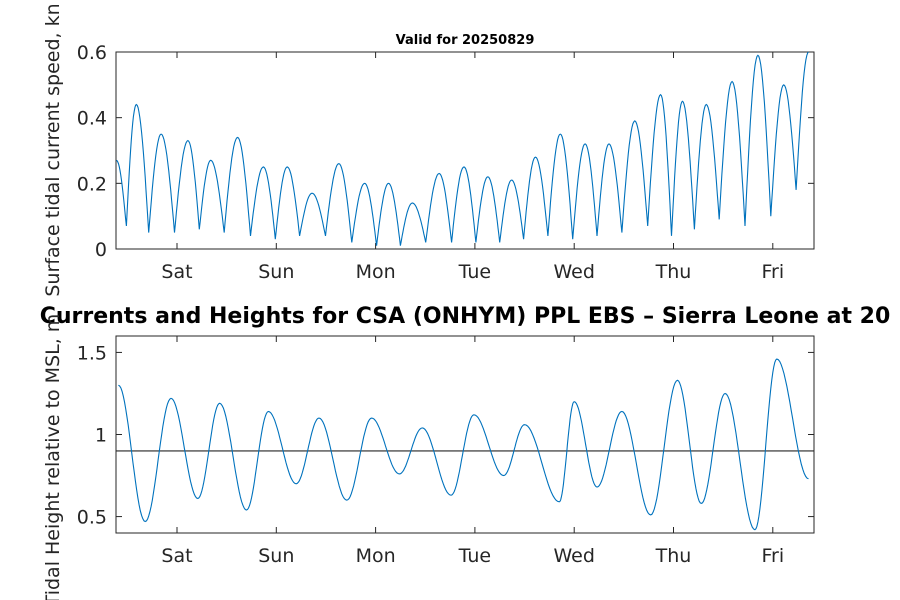  I want to click on tidal-height-xtick-label: Sat, so click(176, 556).